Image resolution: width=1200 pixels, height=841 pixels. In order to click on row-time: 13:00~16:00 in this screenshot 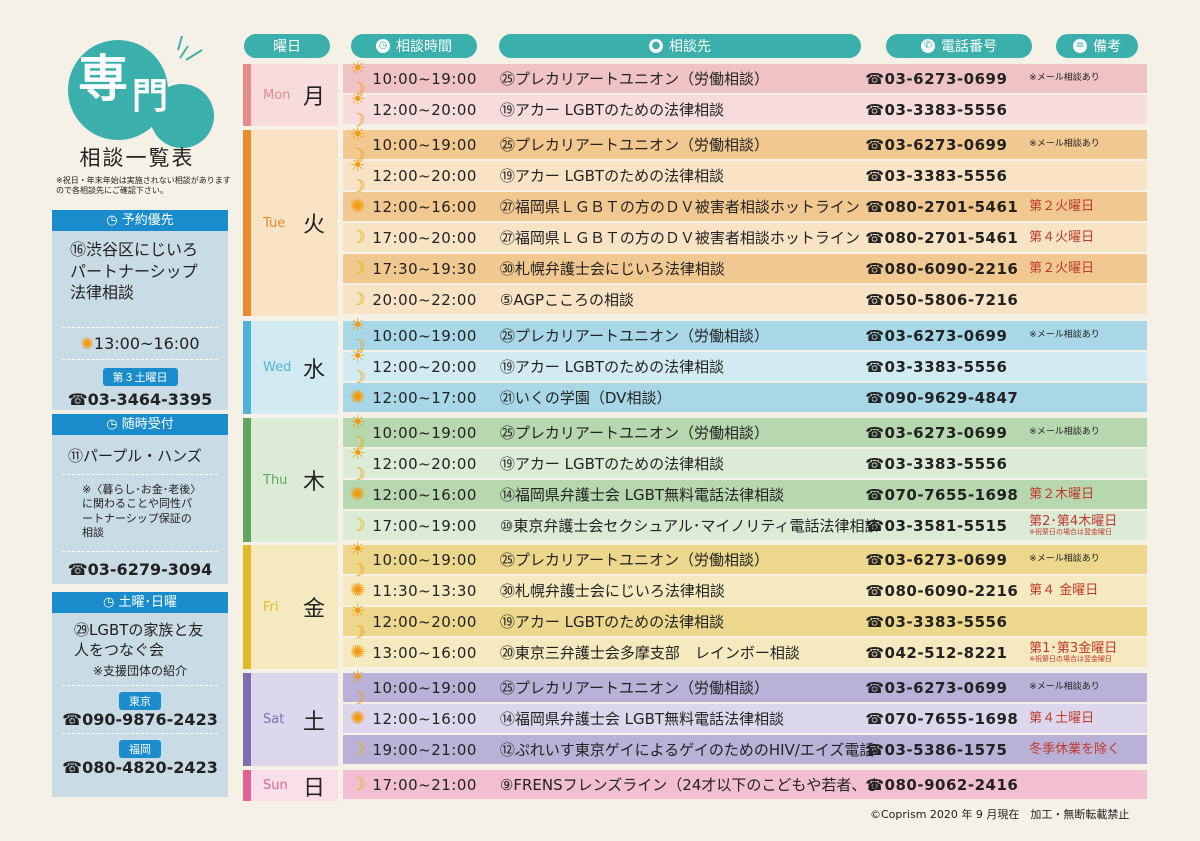, I will do `click(424, 652)`.